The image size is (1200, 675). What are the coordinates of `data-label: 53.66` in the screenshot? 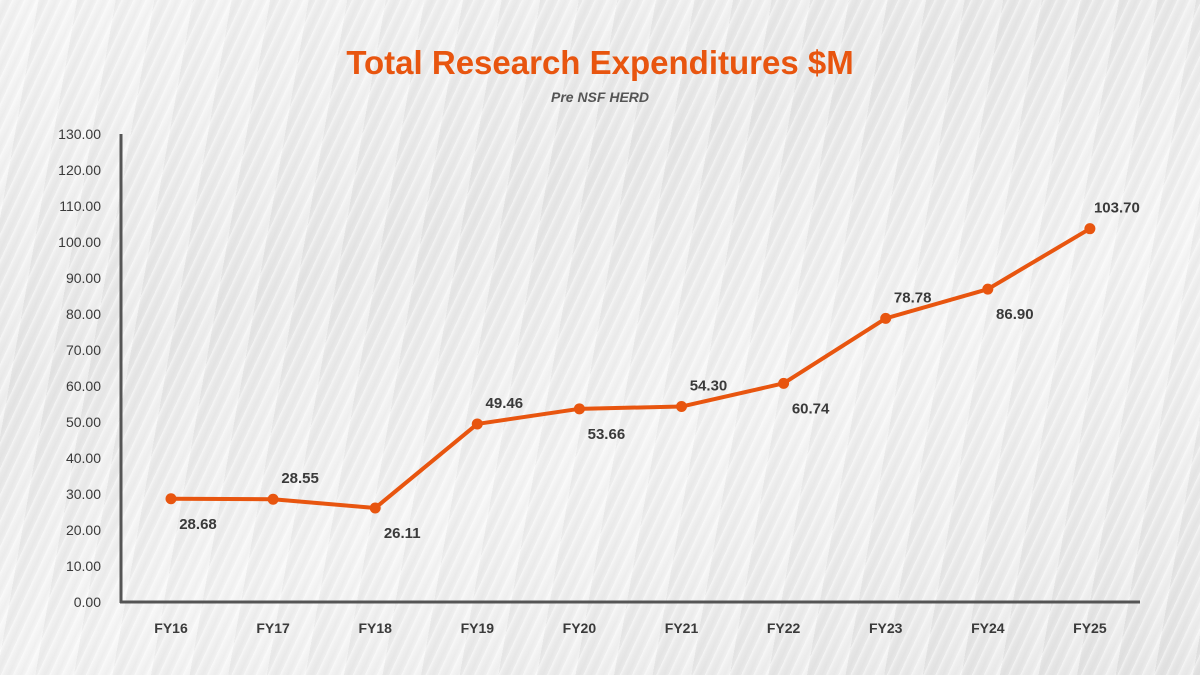 It's located at (607, 434).